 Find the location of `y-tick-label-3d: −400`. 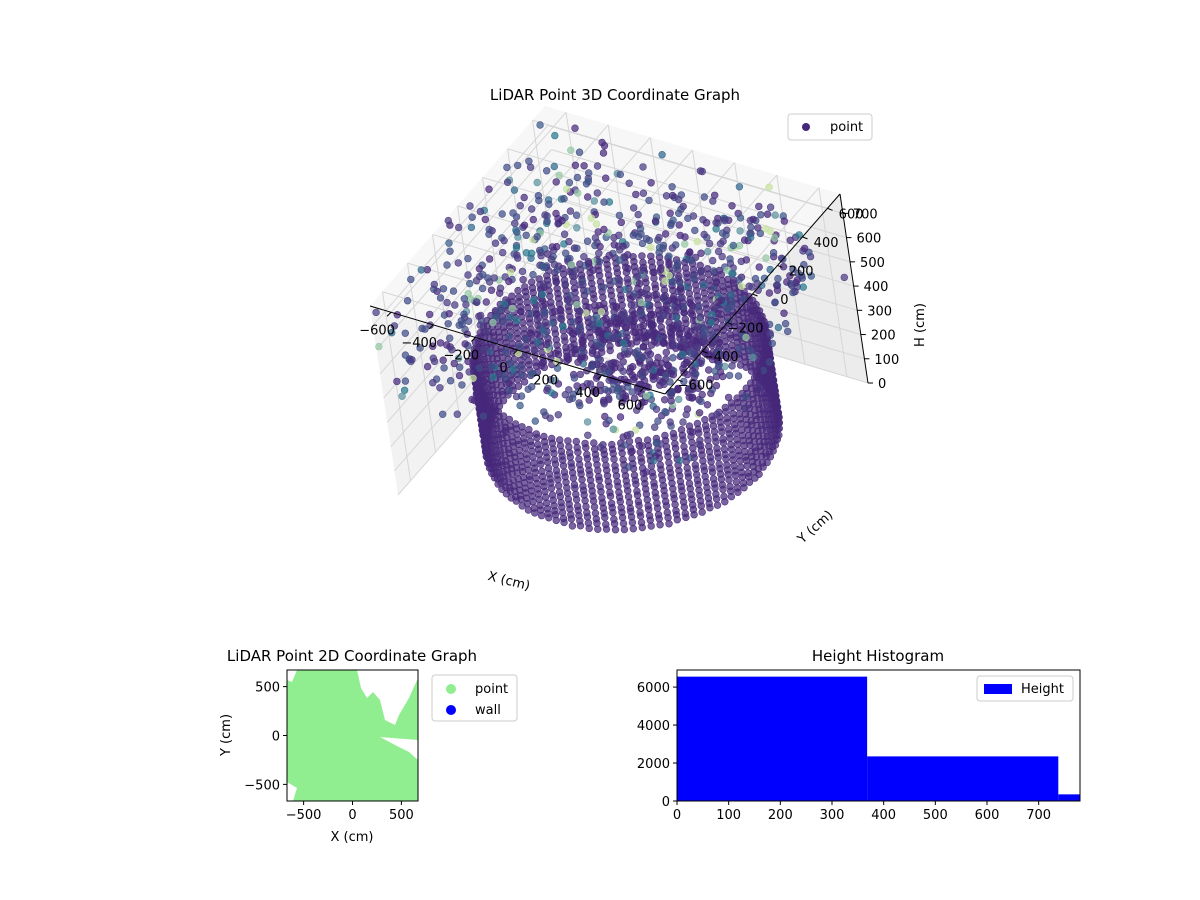

y-tick-label-3d: −400 is located at coordinates (721, 357).